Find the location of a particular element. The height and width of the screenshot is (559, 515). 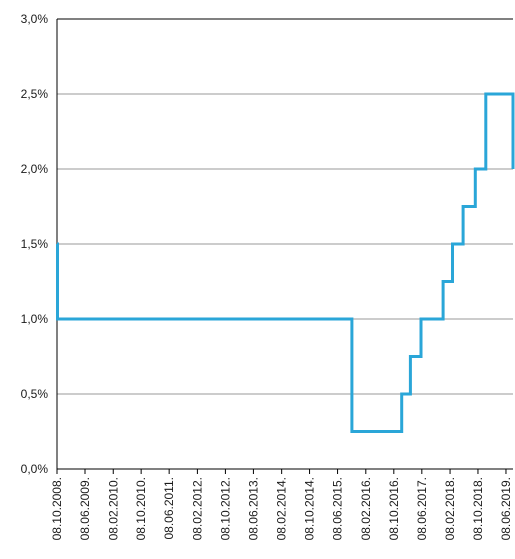

y-tick-label: 3,0% is located at coordinates (35, 19).